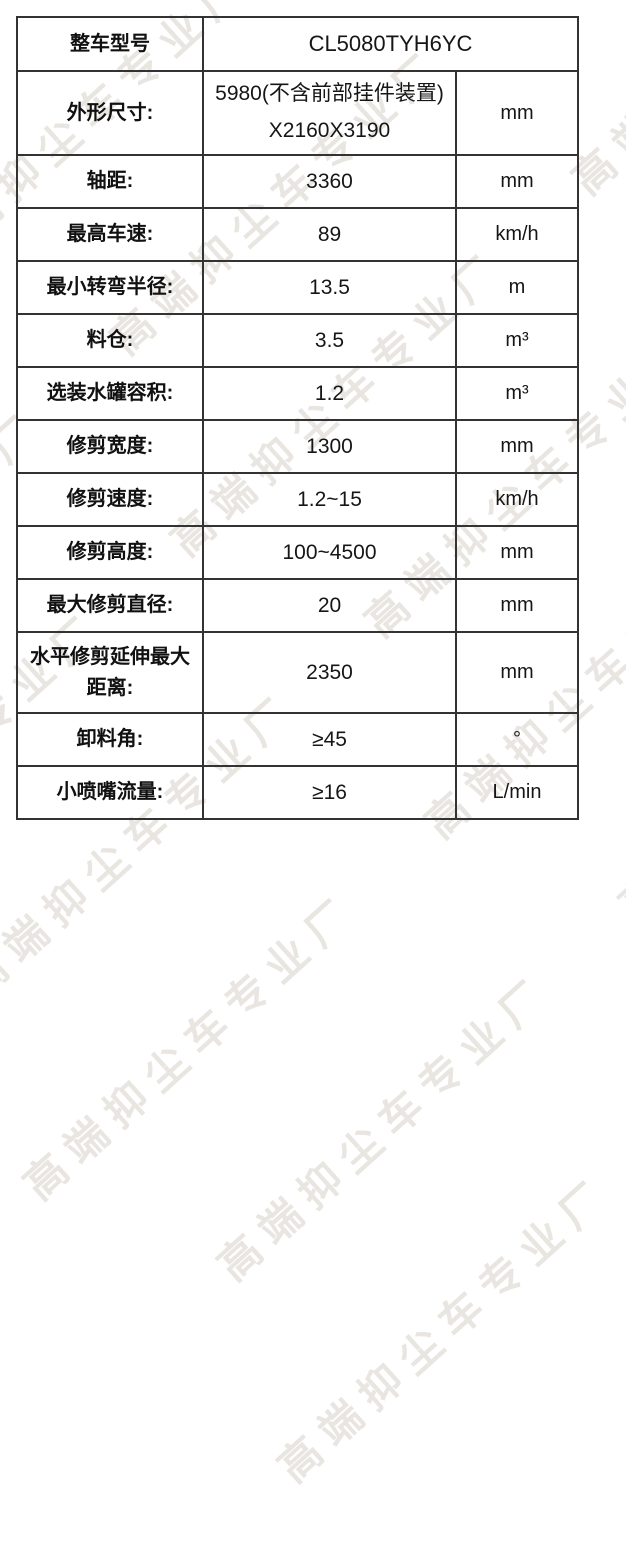  I want to click on spec-value: 2350, so click(329, 672).